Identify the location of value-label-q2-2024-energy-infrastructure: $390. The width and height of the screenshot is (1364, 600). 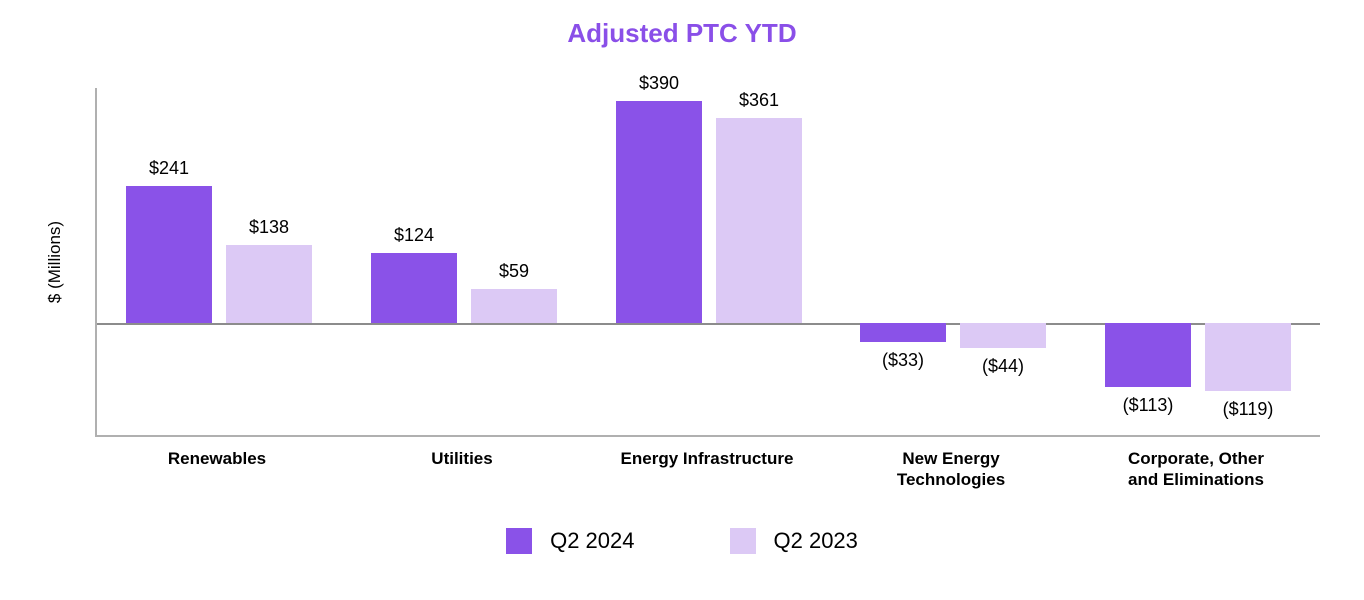
(659, 83).